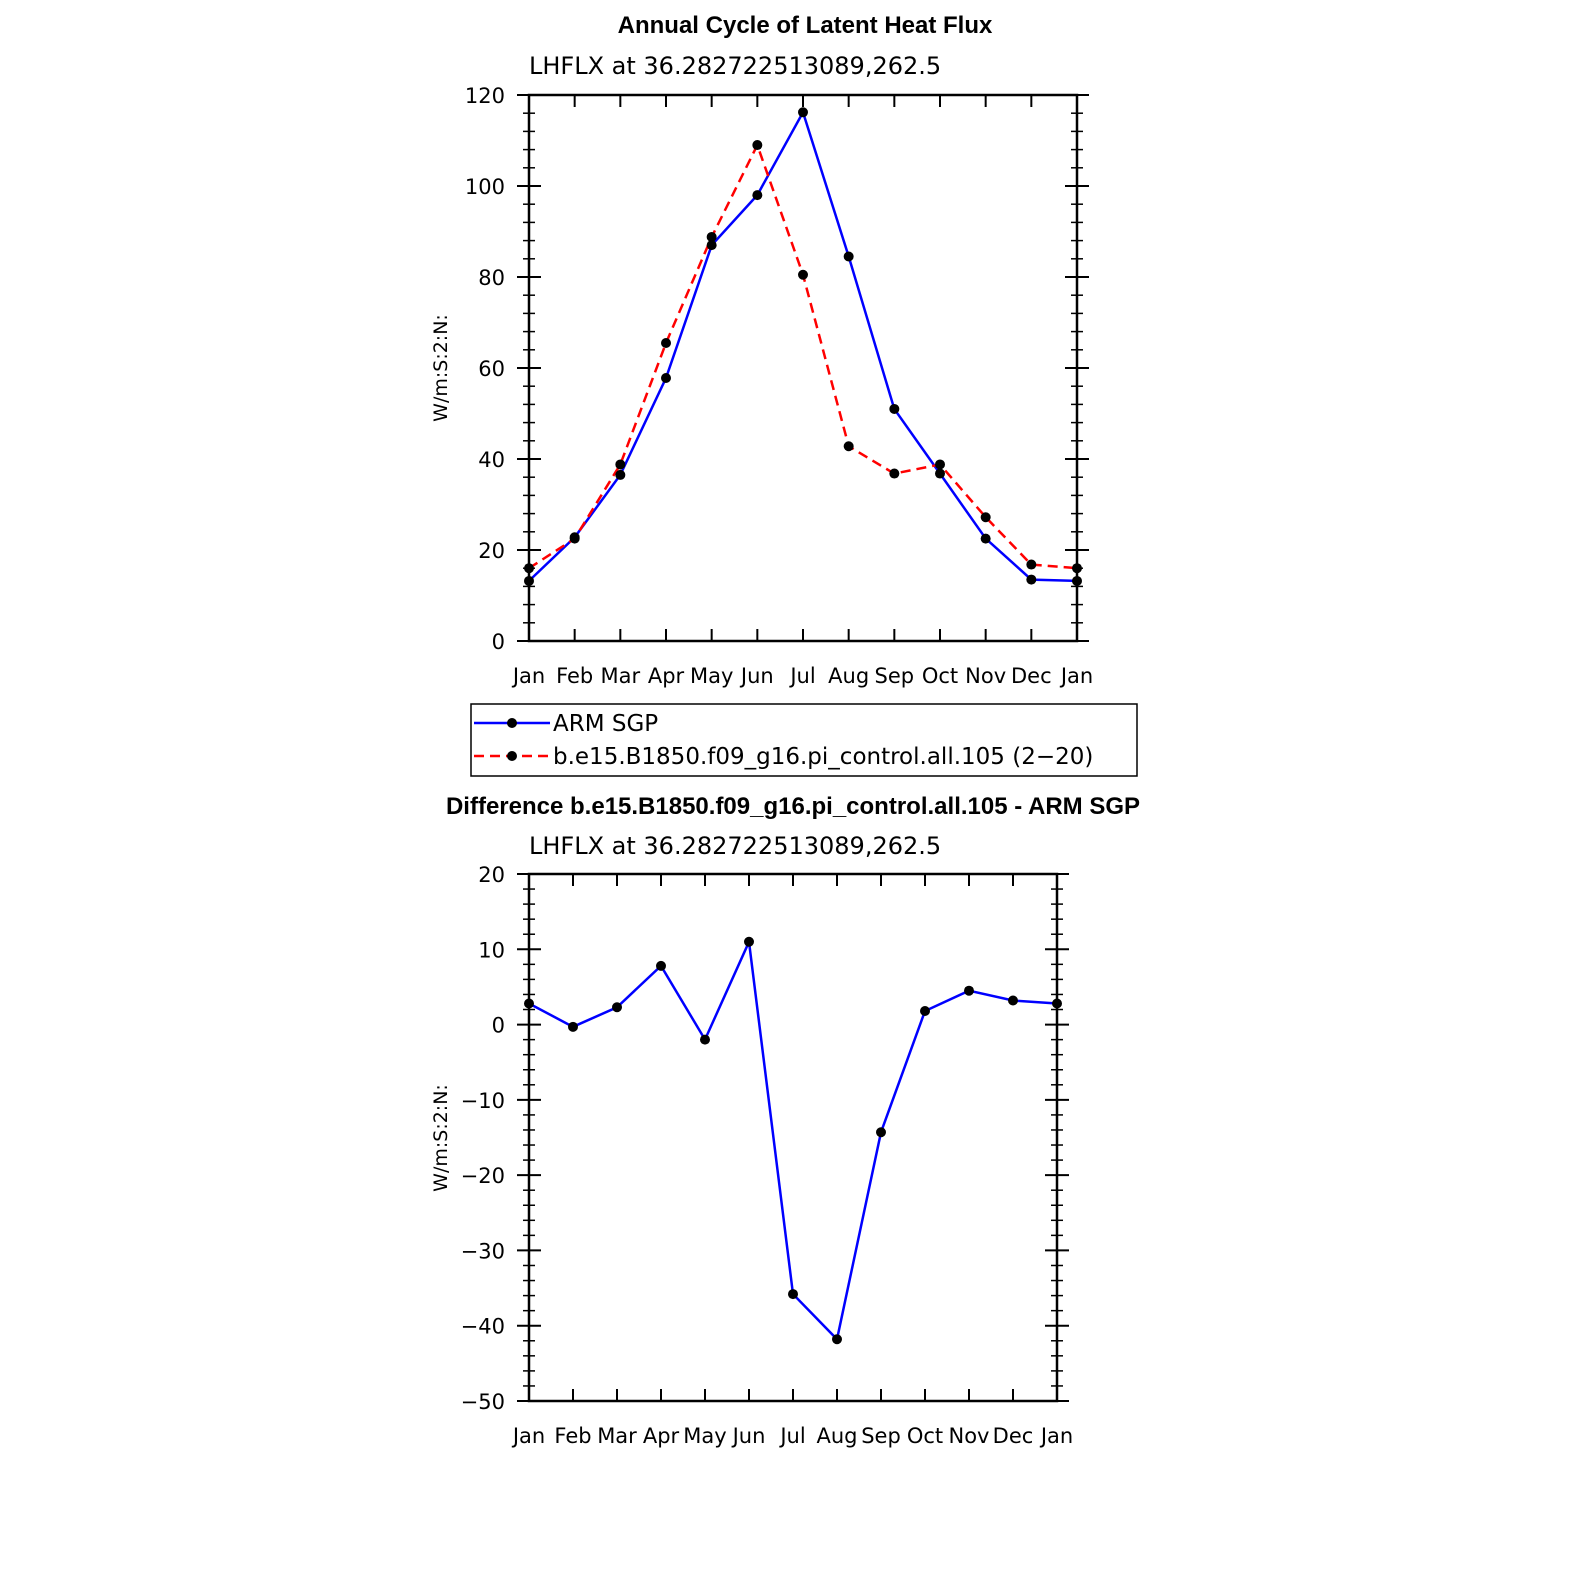 The width and height of the screenshot is (1574, 1574). What do you see at coordinates (483, 1402) in the screenshot?
I see `y-tick-label: −50` at bounding box center [483, 1402].